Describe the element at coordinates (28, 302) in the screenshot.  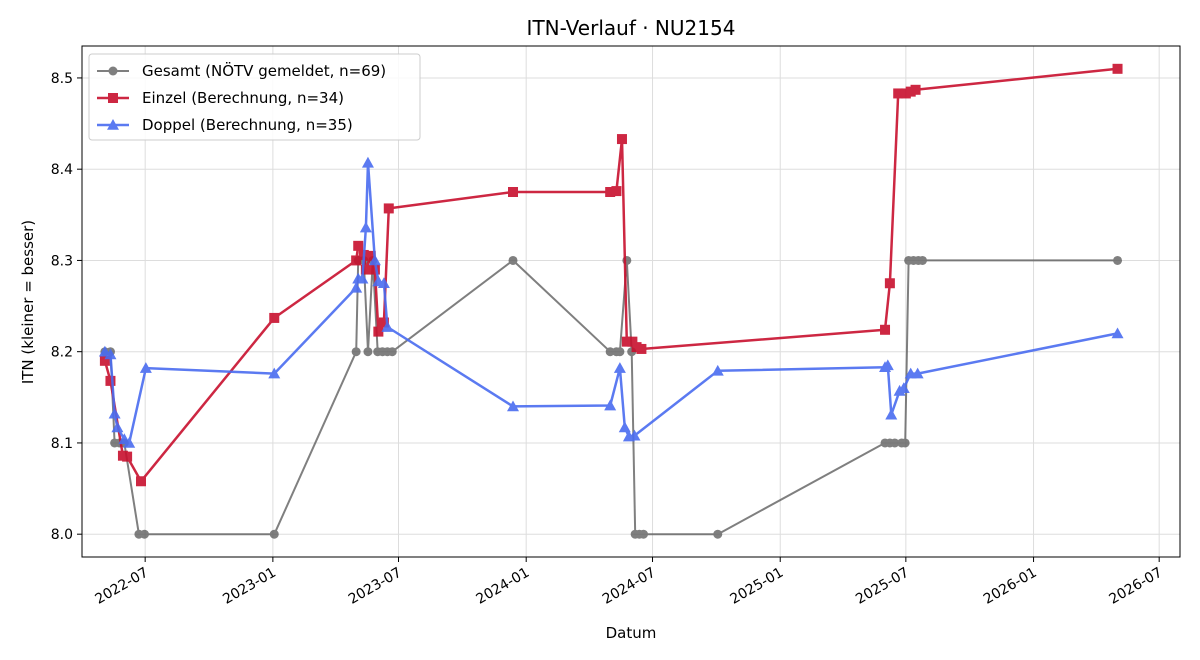
I see `y-axis-label: ITN (kleiner = besser)` at that location.